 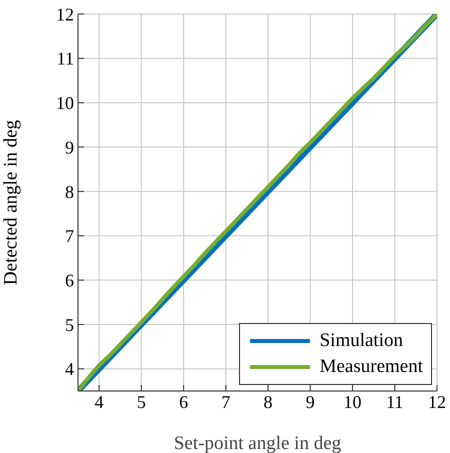 What do you see at coordinates (69, 147) in the screenshot?
I see `y-tick-label: 9` at bounding box center [69, 147].